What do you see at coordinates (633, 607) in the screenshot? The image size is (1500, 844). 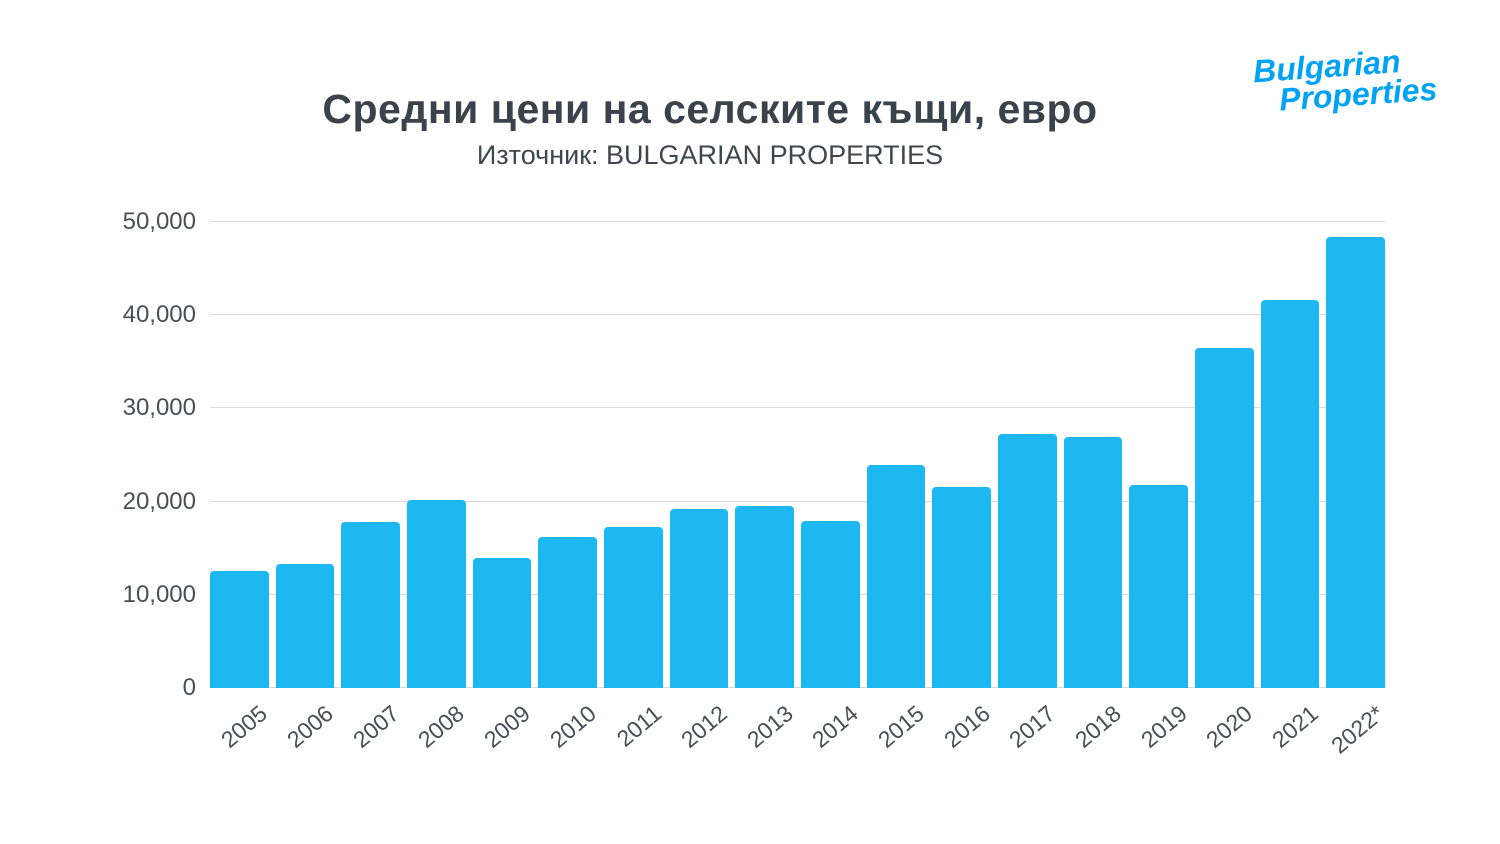 I see `bar-2011` at bounding box center [633, 607].